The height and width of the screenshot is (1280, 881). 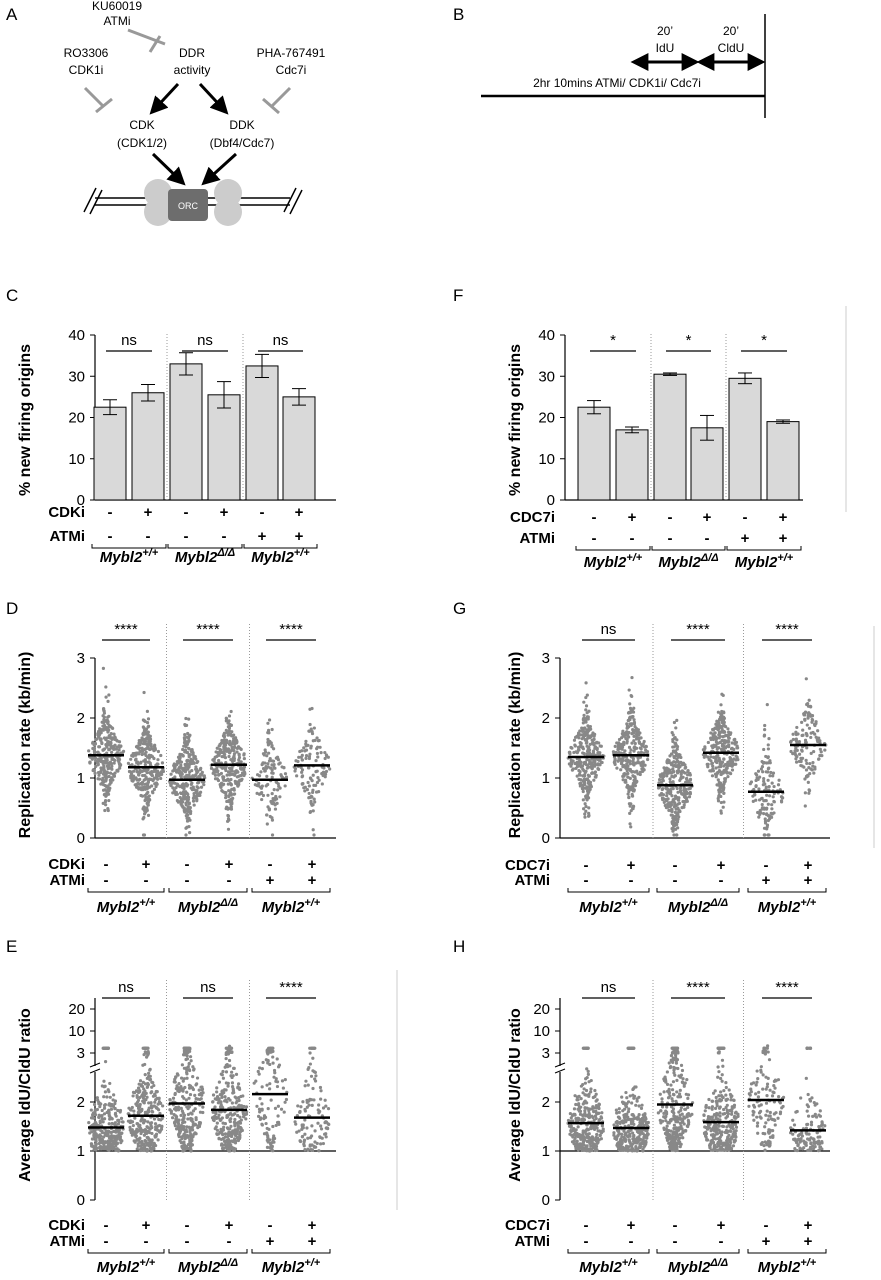 What do you see at coordinates (546, 335) in the screenshot?
I see `y-tick-label: 40` at bounding box center [546, 335].